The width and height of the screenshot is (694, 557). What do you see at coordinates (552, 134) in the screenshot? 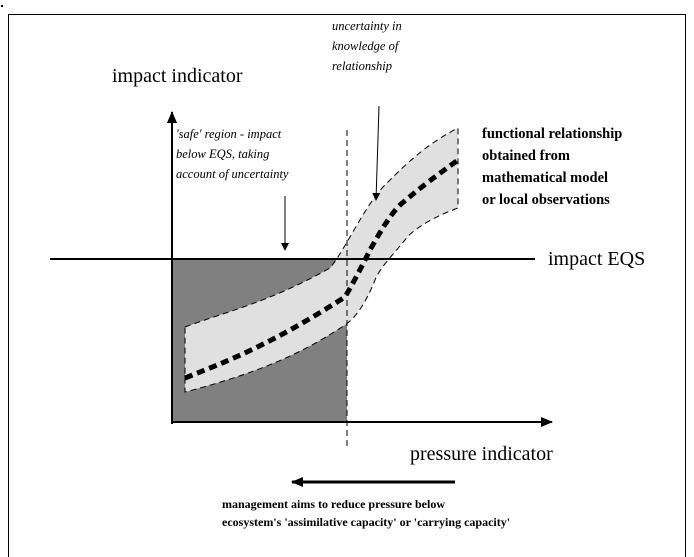
I see `annotation: functional relationship` at bounding box center [552, 134].